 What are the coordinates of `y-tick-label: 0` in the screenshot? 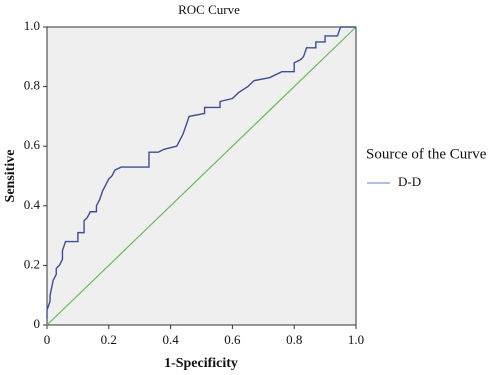 It's located at (37, 323).